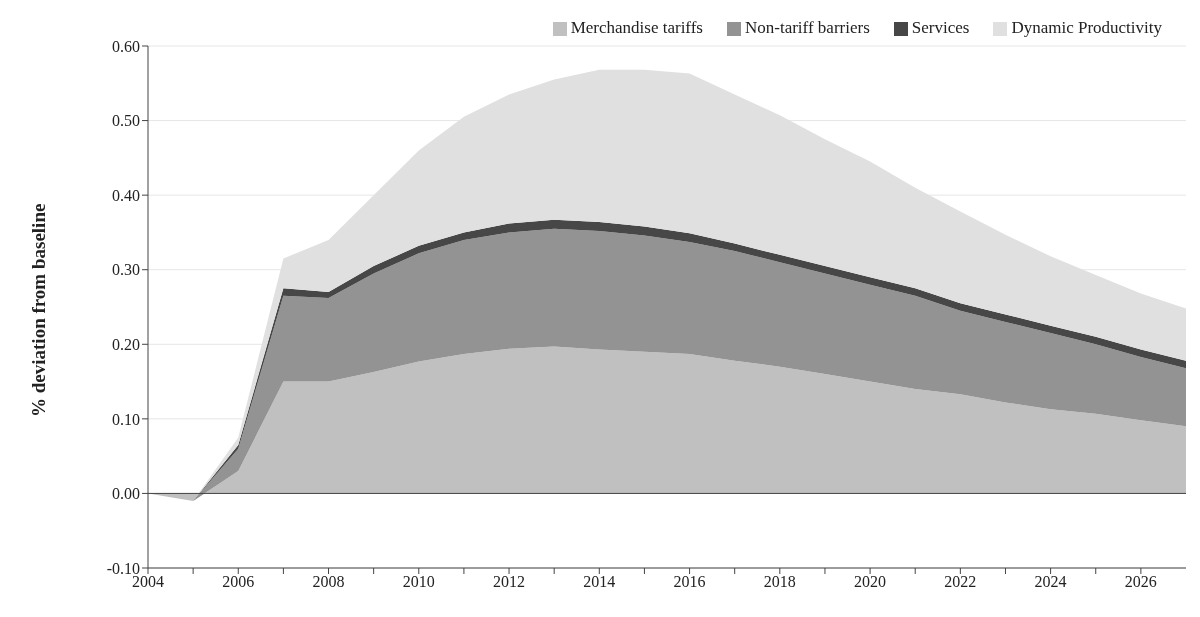  Describe the element at coordinates (126, 121) in the screenshot. I see `y-tick-label: 0.50` at that location.